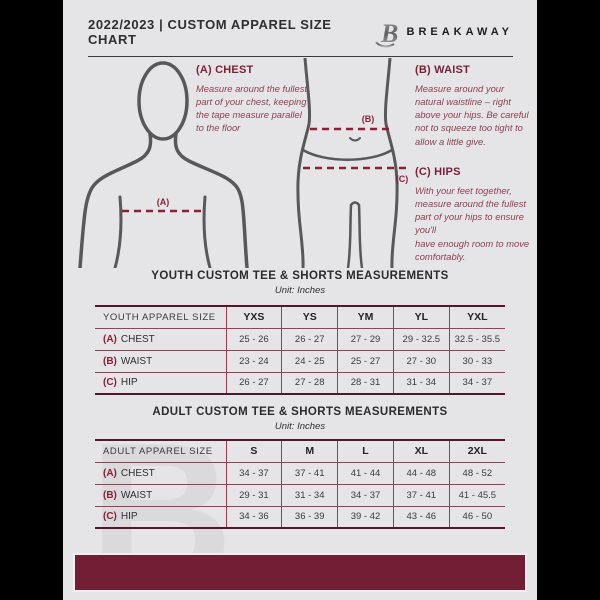 The width and height of the screenshot is (600, 600). I want to click on footer-accent-bar, so click(300, 572).